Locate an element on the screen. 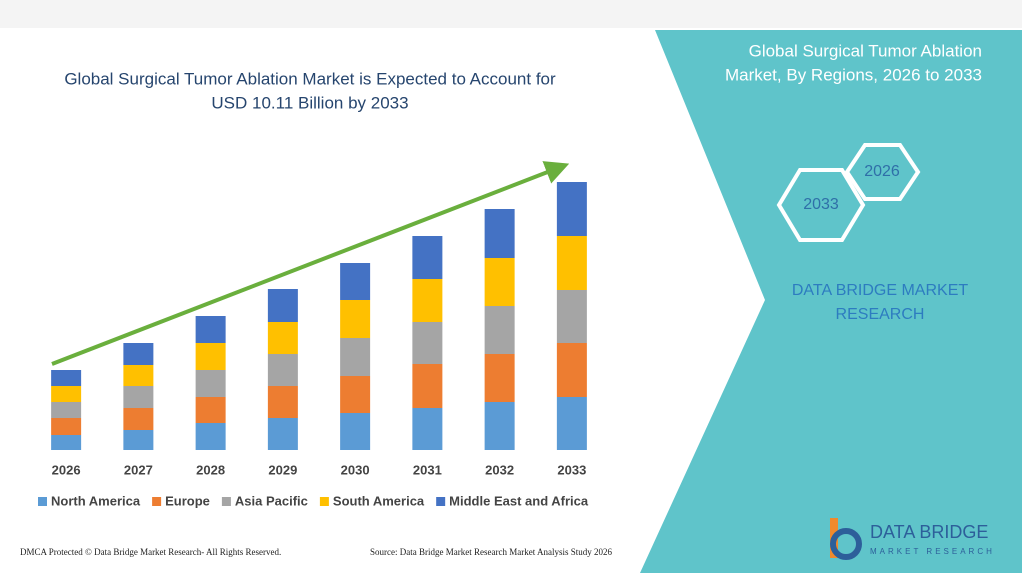 The image size is (1022, 573). x-tick-label: 2030 is located at coordinates (355, 469).